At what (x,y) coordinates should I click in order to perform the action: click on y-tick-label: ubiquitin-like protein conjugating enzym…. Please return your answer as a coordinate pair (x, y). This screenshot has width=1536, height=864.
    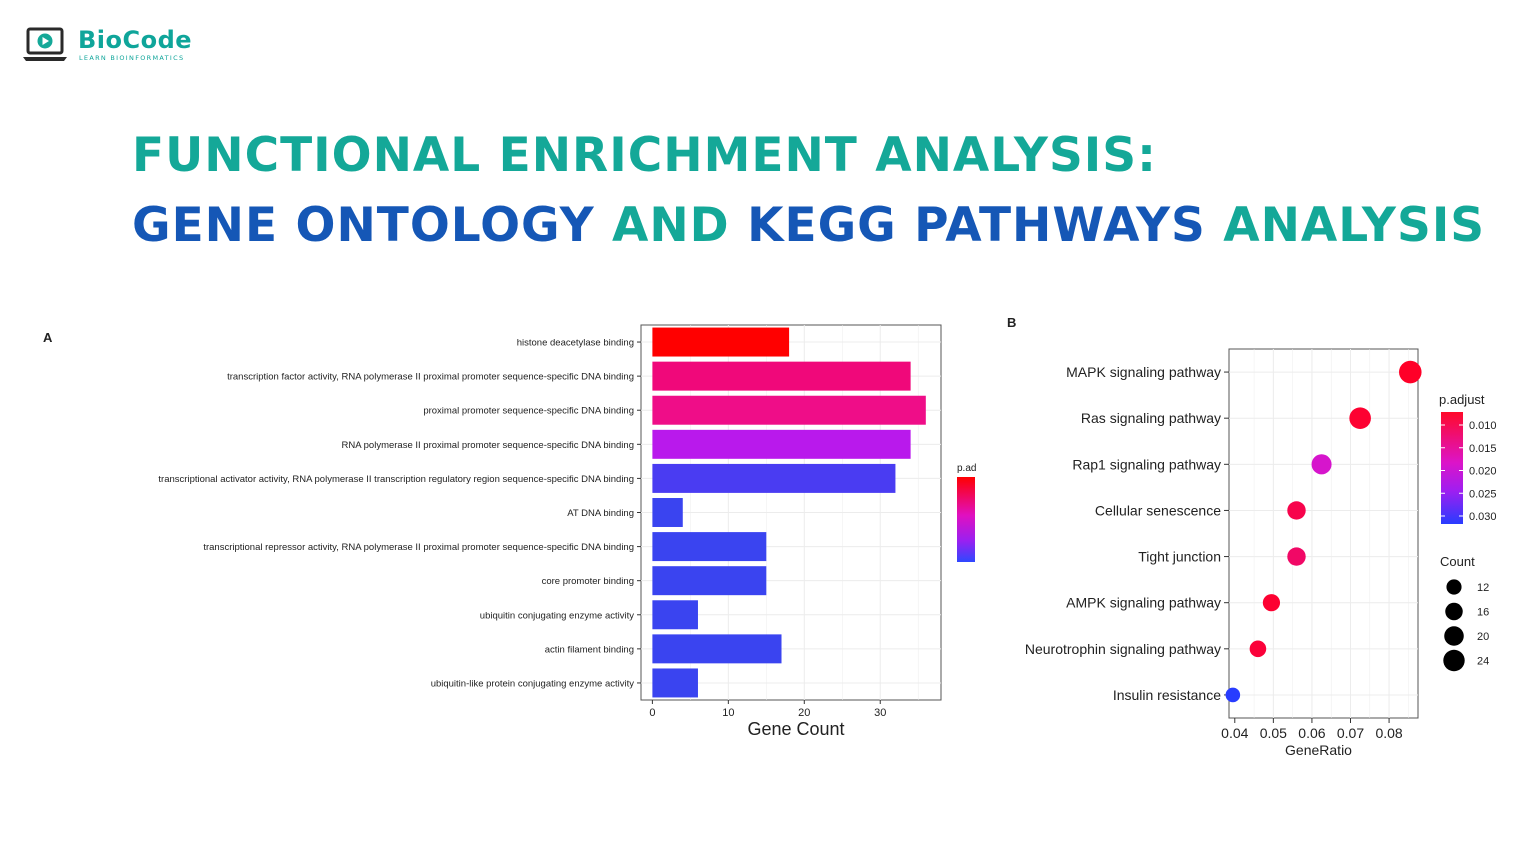
    Looking at the image, I should click on (533, 683).